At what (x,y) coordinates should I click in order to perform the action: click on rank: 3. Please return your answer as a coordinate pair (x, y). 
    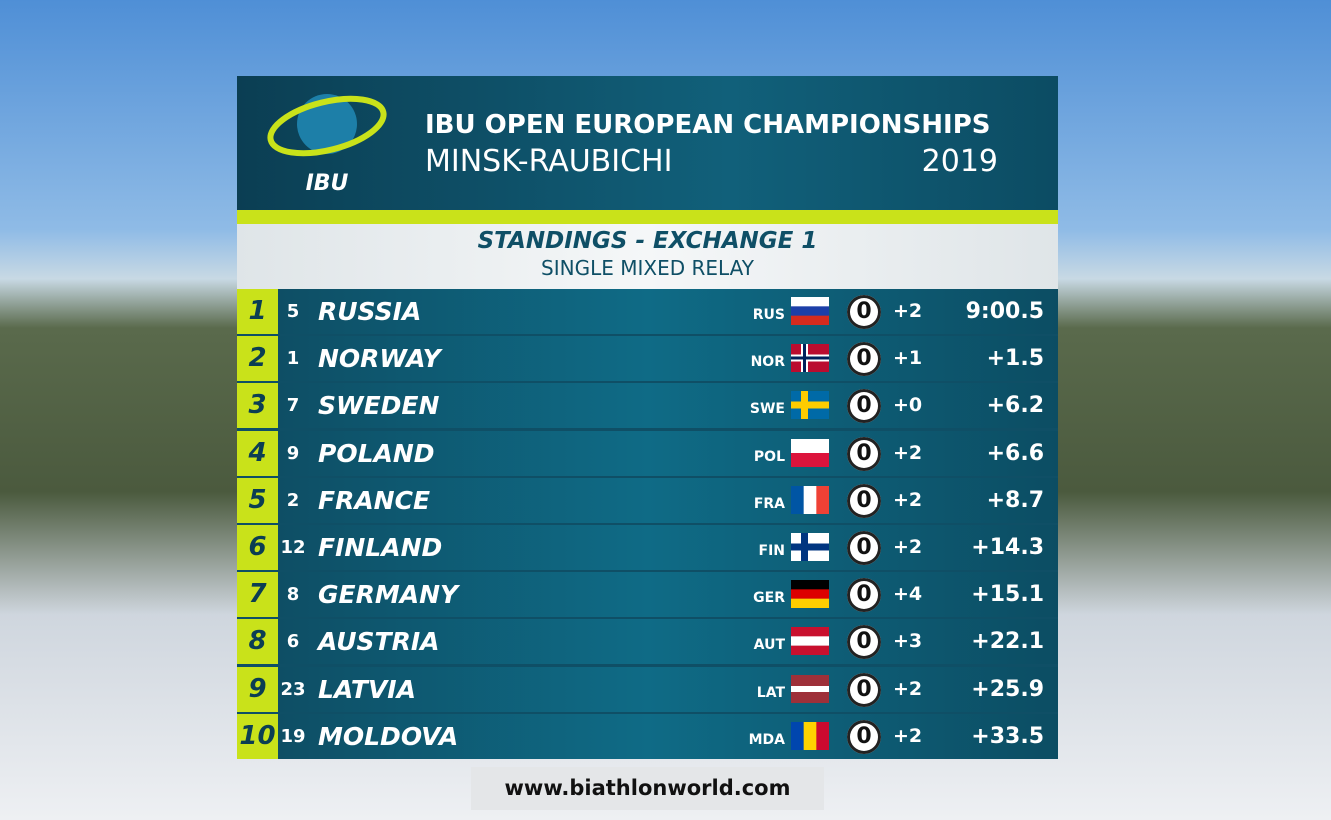
    Looking at the image, I should click on (257, 406).